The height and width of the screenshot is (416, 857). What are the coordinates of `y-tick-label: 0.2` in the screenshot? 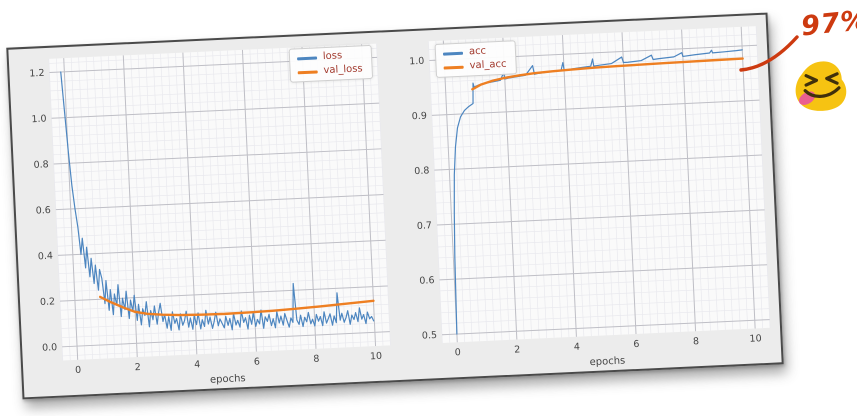 It's located at (48, 302).